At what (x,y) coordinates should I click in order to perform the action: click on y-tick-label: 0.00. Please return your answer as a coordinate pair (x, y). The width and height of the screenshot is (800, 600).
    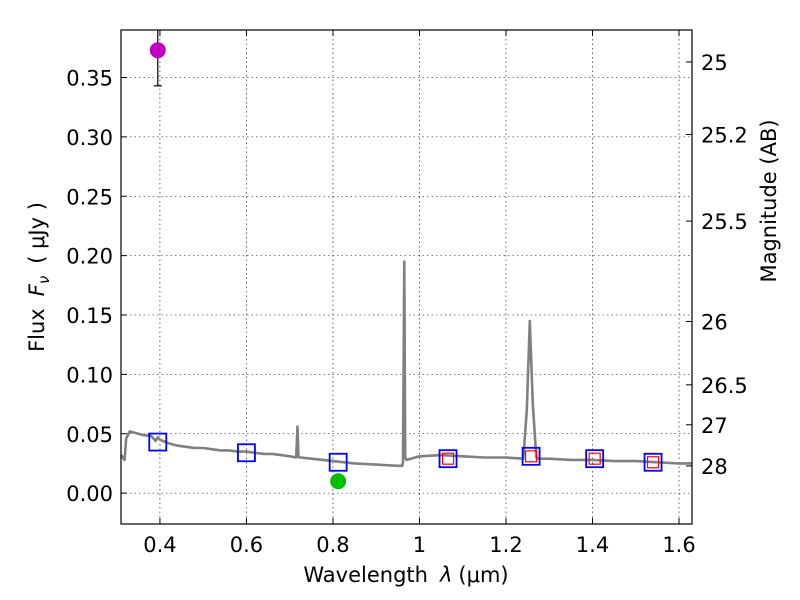
    Looking at the image, I should click on (89, 494).